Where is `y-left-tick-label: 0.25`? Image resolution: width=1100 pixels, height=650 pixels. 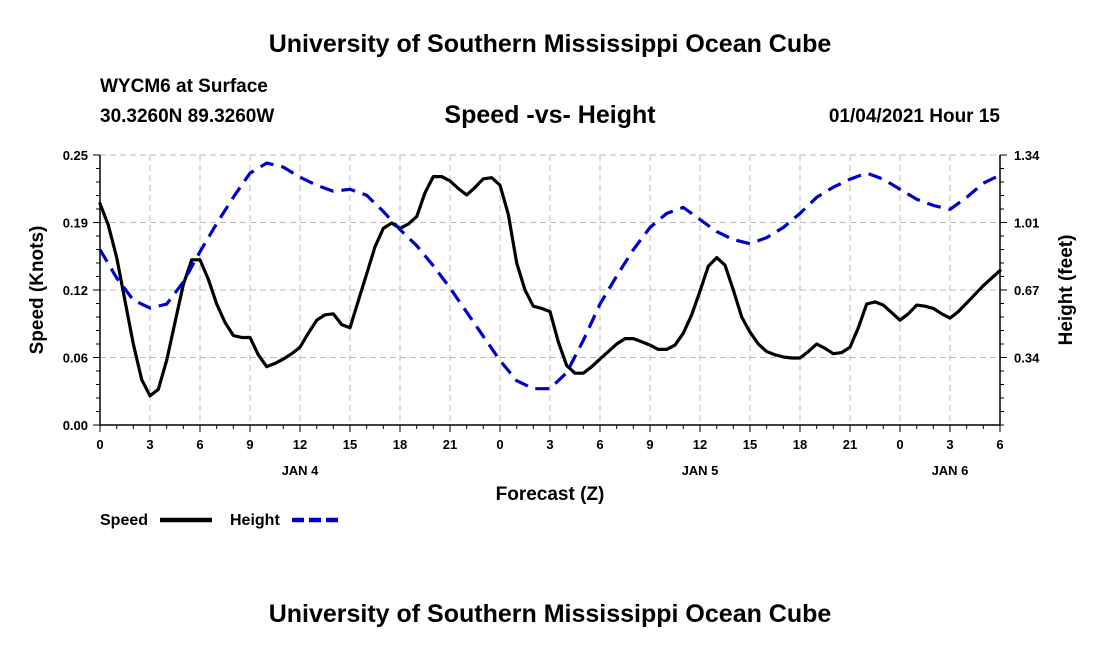
y-left-tick-label: 0.25 is located at coordinates (75, 155).